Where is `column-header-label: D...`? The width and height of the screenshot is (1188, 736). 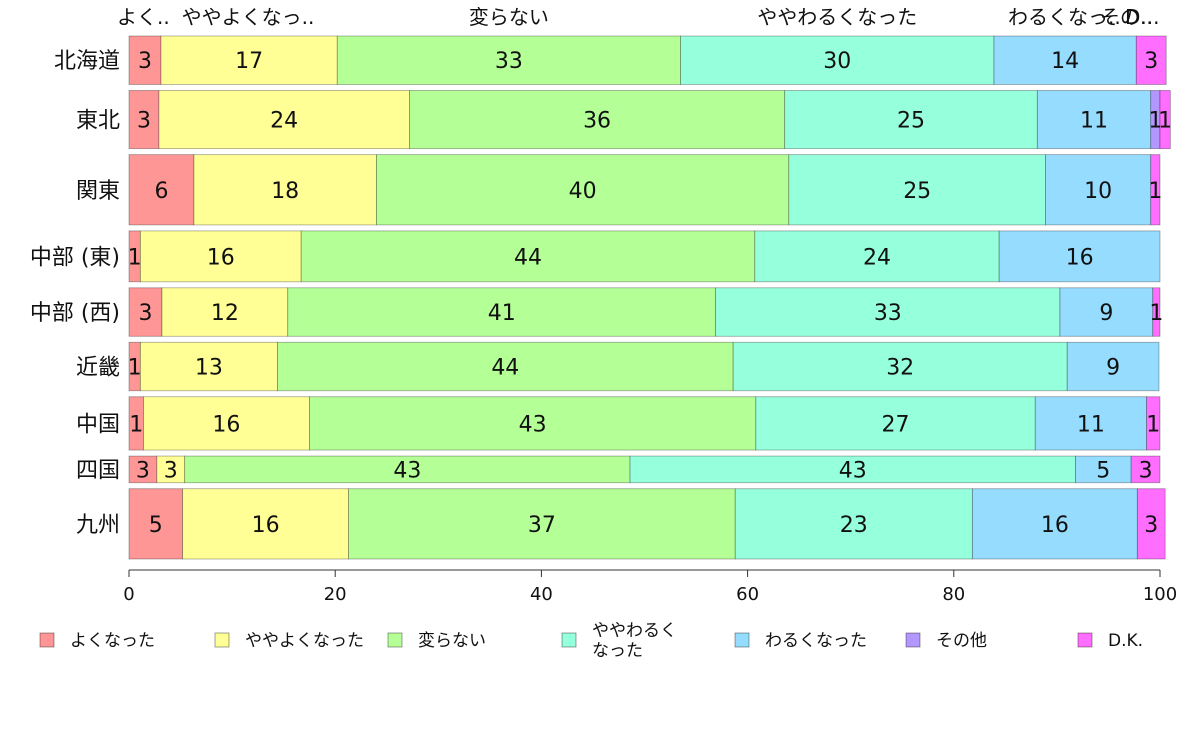 column-header-label: D... is located at coordinates (1142, 17).